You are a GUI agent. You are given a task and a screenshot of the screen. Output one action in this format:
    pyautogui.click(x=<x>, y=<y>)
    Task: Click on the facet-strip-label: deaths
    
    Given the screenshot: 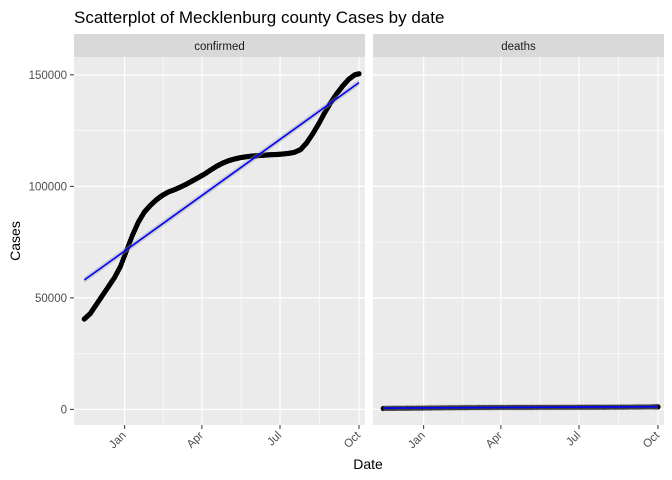 What is the action you would take?
    pyautogui.click(x=518, y=47)
    